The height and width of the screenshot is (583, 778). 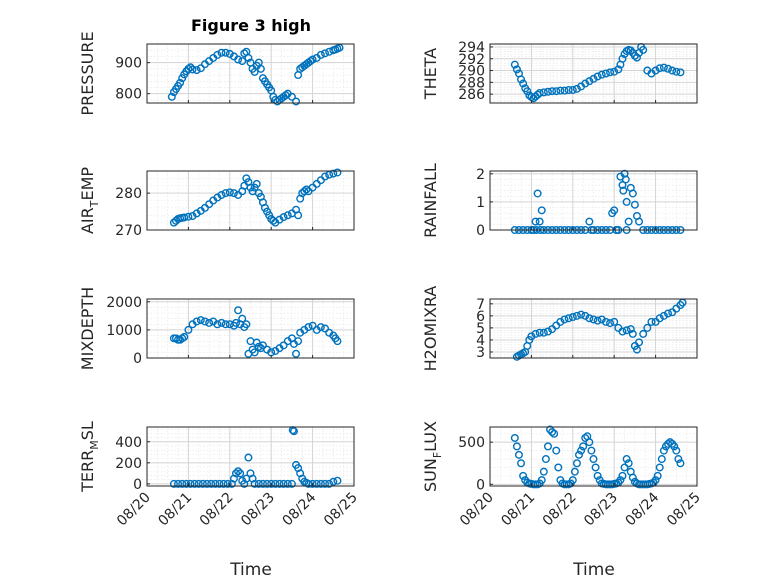 I want to click on y-tick-label: 270, so click(x=128, y=231).